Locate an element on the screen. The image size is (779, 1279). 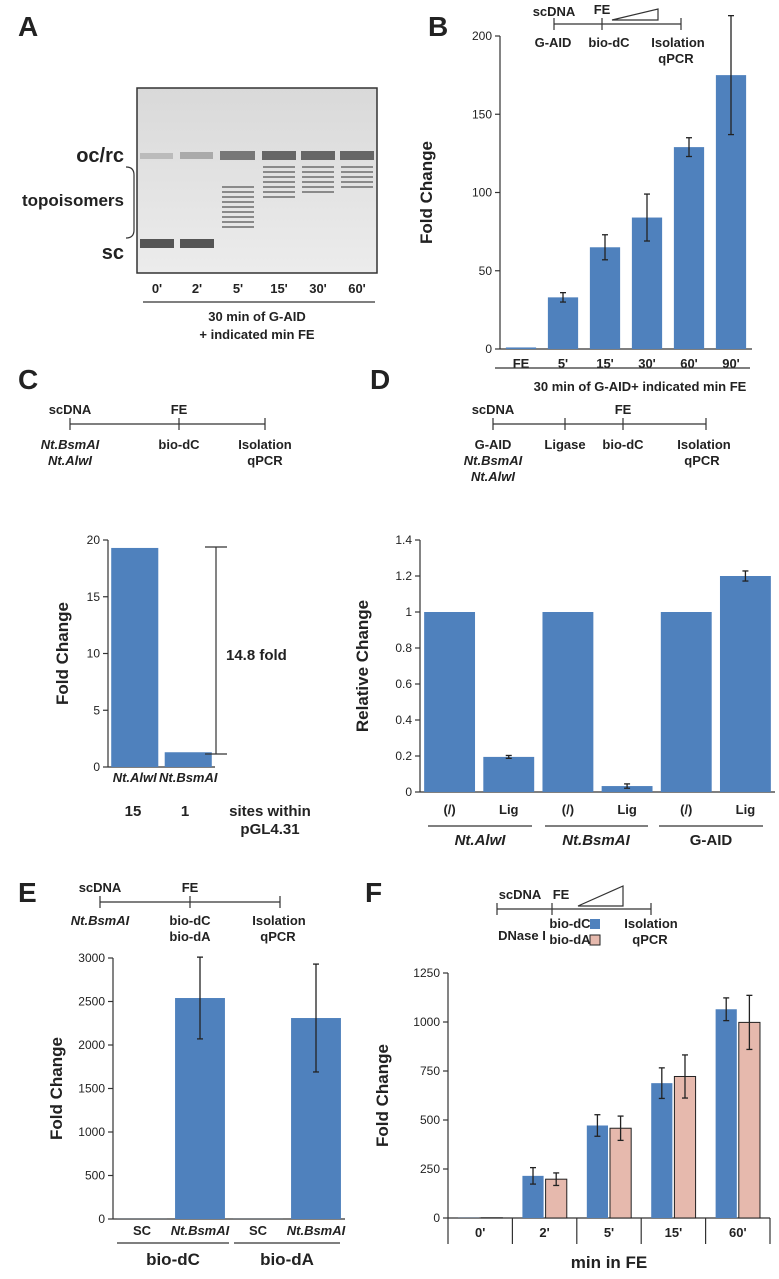
panel-d-letter: D is located at coordinates (380, 379).